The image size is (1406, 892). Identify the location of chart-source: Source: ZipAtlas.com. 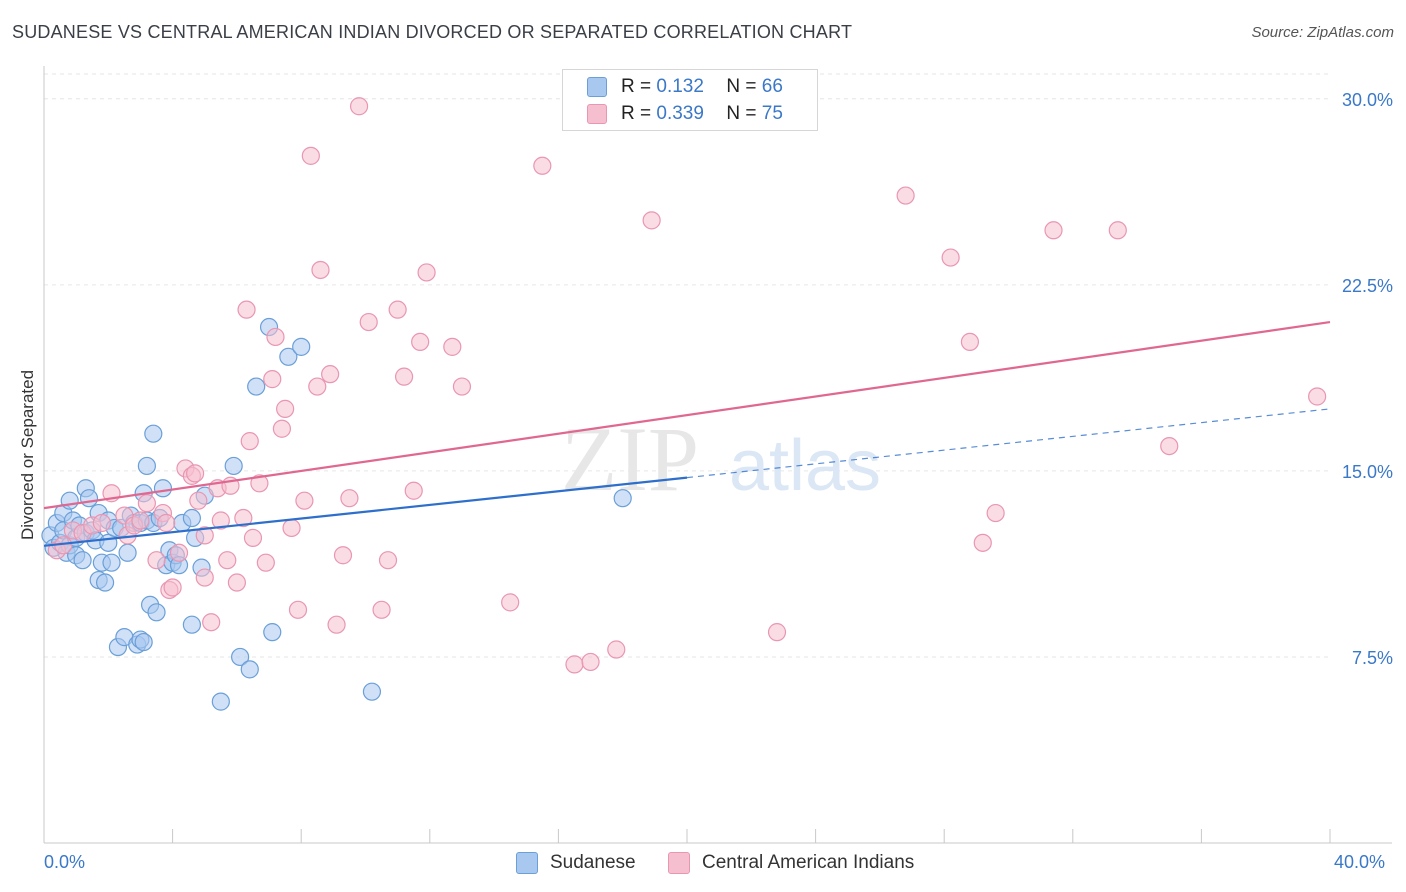
(1322, 32).